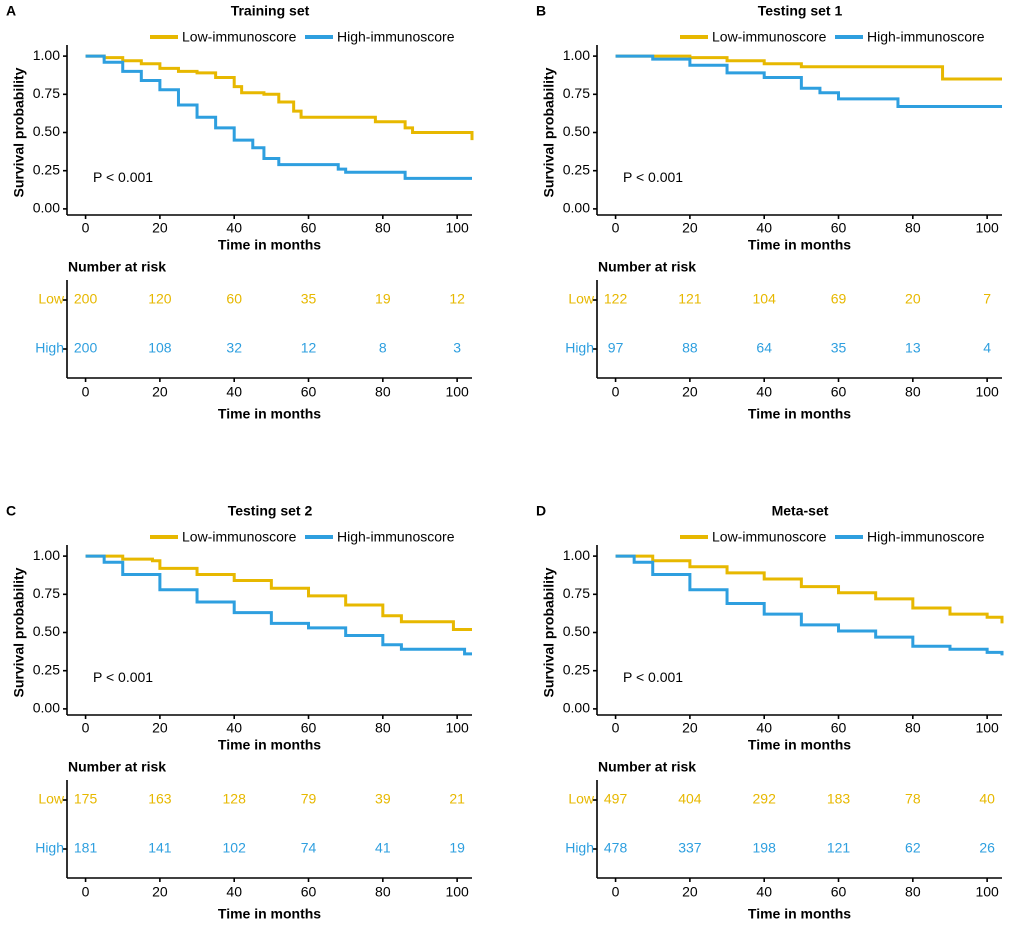  I want to click on risk-count: 4, so click(987, 348).